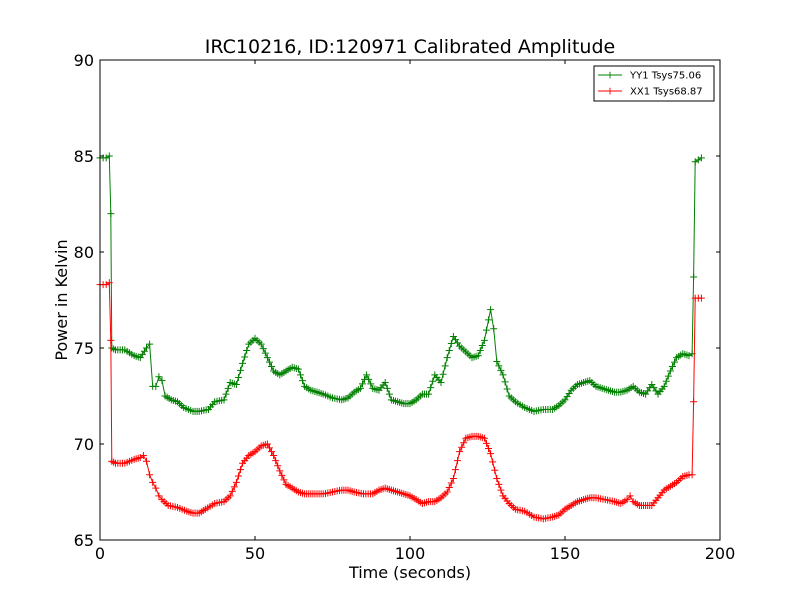 The height and width of the screenshot is (600, 800). I want to click on y-tick-label: 70, so click(84, 444).